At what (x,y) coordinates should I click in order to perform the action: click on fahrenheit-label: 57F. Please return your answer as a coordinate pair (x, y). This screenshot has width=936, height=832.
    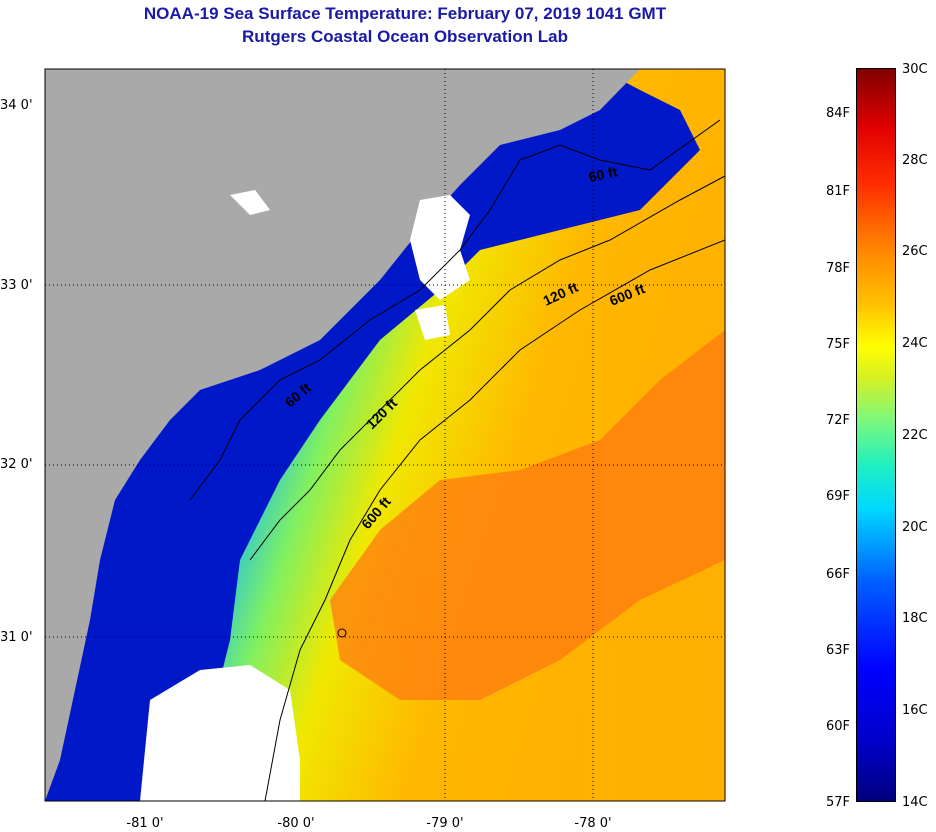
    Looking at the image, I should click on (837, 802).